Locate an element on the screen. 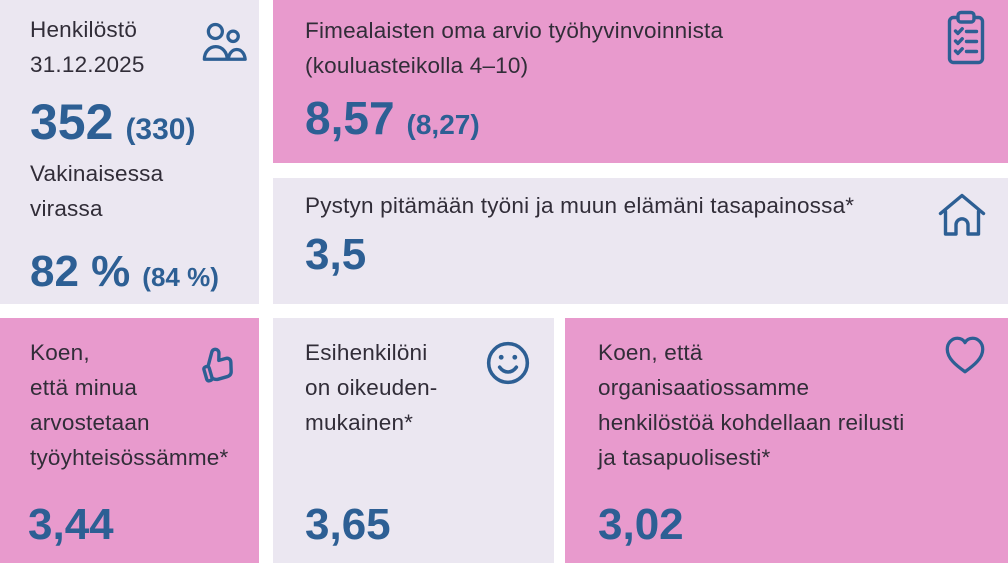  title-line: työyhteisössämme* is located at coordinates (129, 457).